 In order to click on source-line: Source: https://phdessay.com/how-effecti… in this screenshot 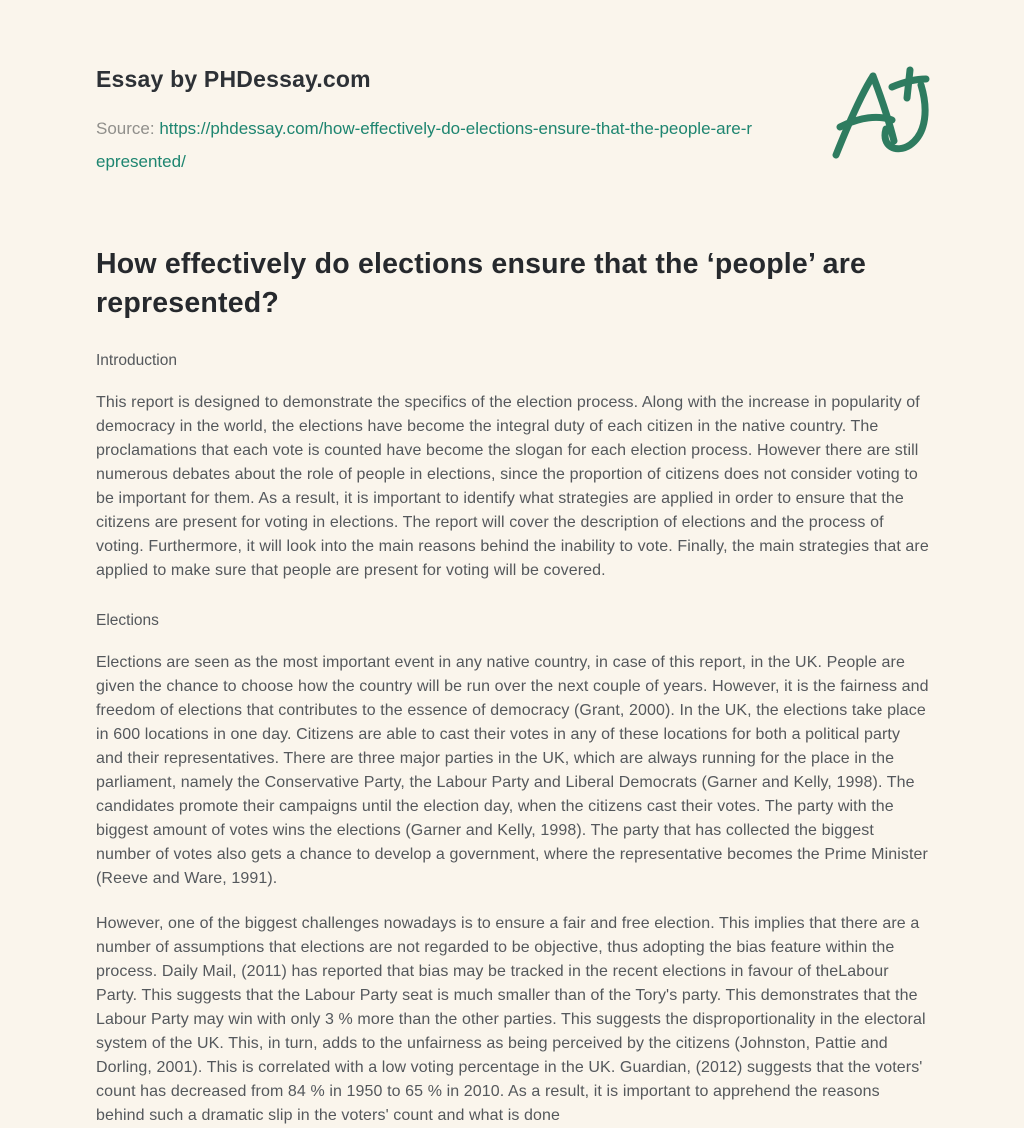, I will do `click(426, 145)`.